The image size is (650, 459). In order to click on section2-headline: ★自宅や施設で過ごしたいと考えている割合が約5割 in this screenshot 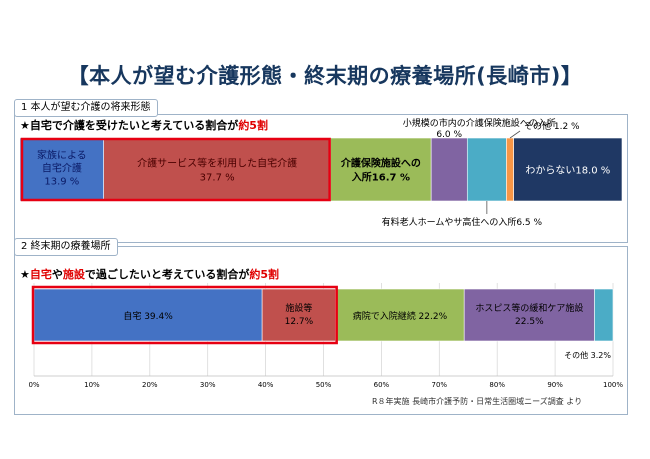, I will do `click(149, 274)`.